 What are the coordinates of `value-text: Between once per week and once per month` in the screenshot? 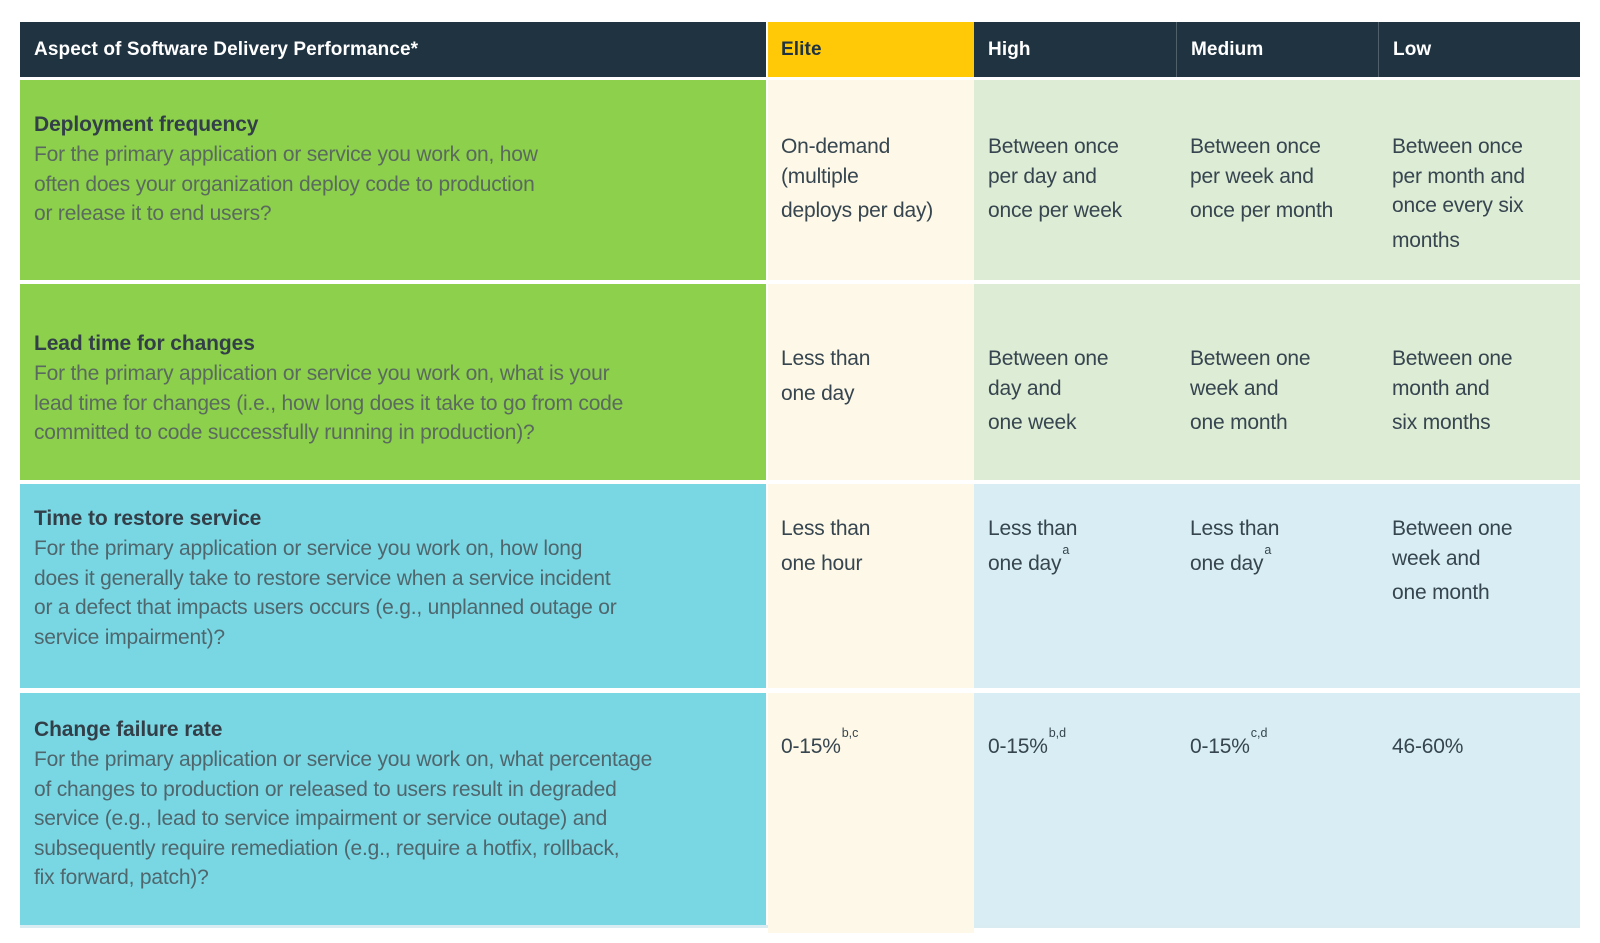 It's located at (1262, 178).